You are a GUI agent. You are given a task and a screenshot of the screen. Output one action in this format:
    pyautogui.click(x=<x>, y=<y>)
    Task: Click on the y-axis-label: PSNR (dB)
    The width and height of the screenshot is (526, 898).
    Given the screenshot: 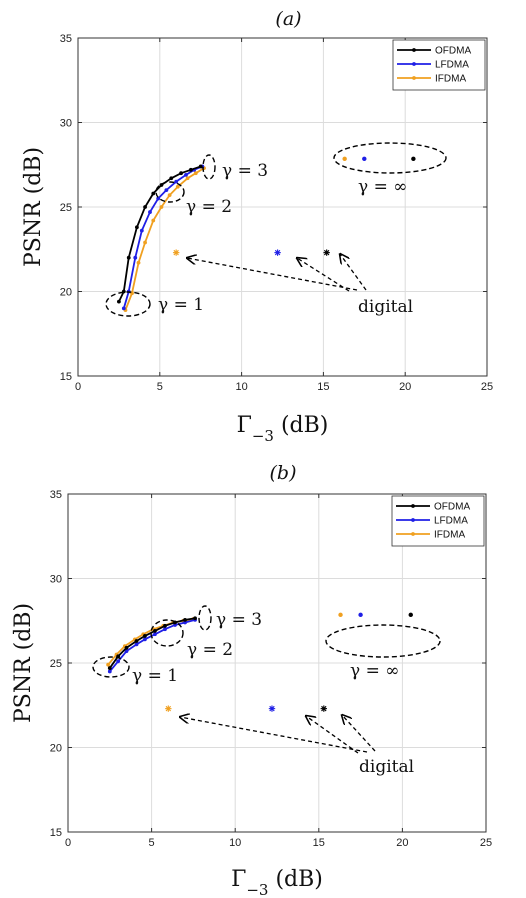 What is the action you would take?
    pyautogui.click(x=33, y=207)
    